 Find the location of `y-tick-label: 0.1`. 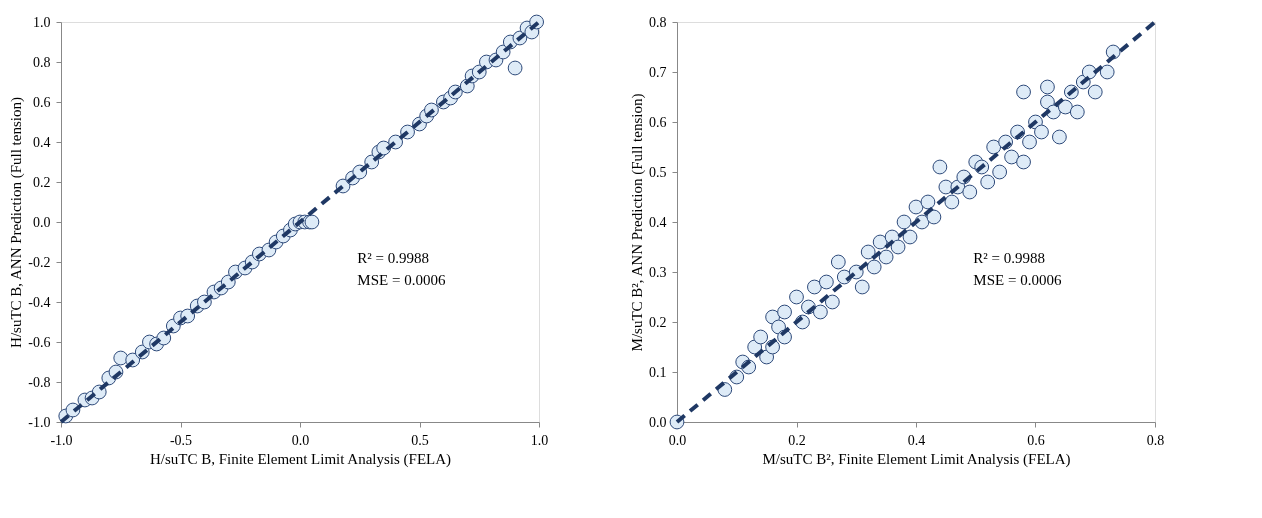

y-tick-label: 0.1 is located at coordinates (658, 372).